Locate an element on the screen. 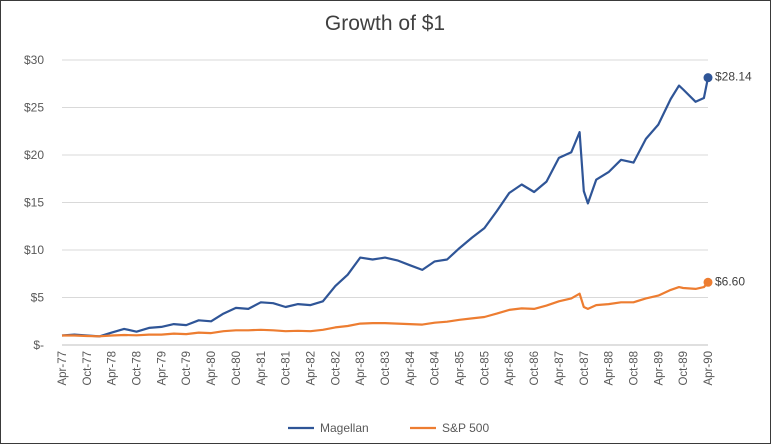  x-tick-label: Oct-86 is located at coordinates (535, 368).